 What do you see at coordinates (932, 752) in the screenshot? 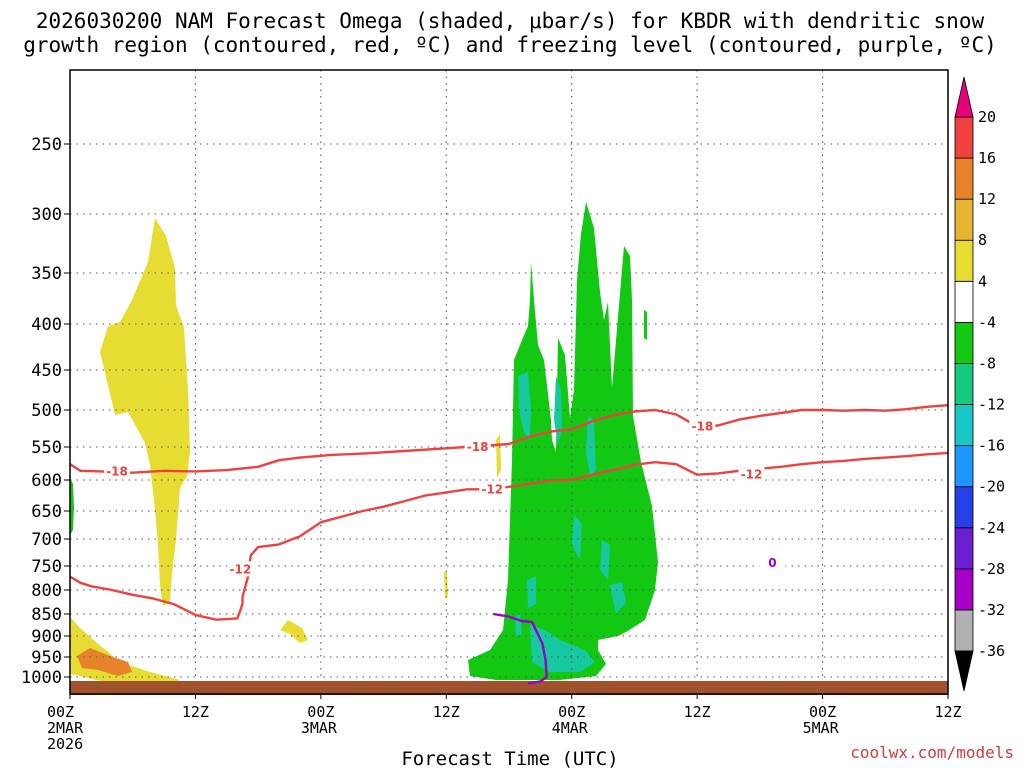
I see `credit-text: coolwx.com/models` at bounding box center [932, 752].